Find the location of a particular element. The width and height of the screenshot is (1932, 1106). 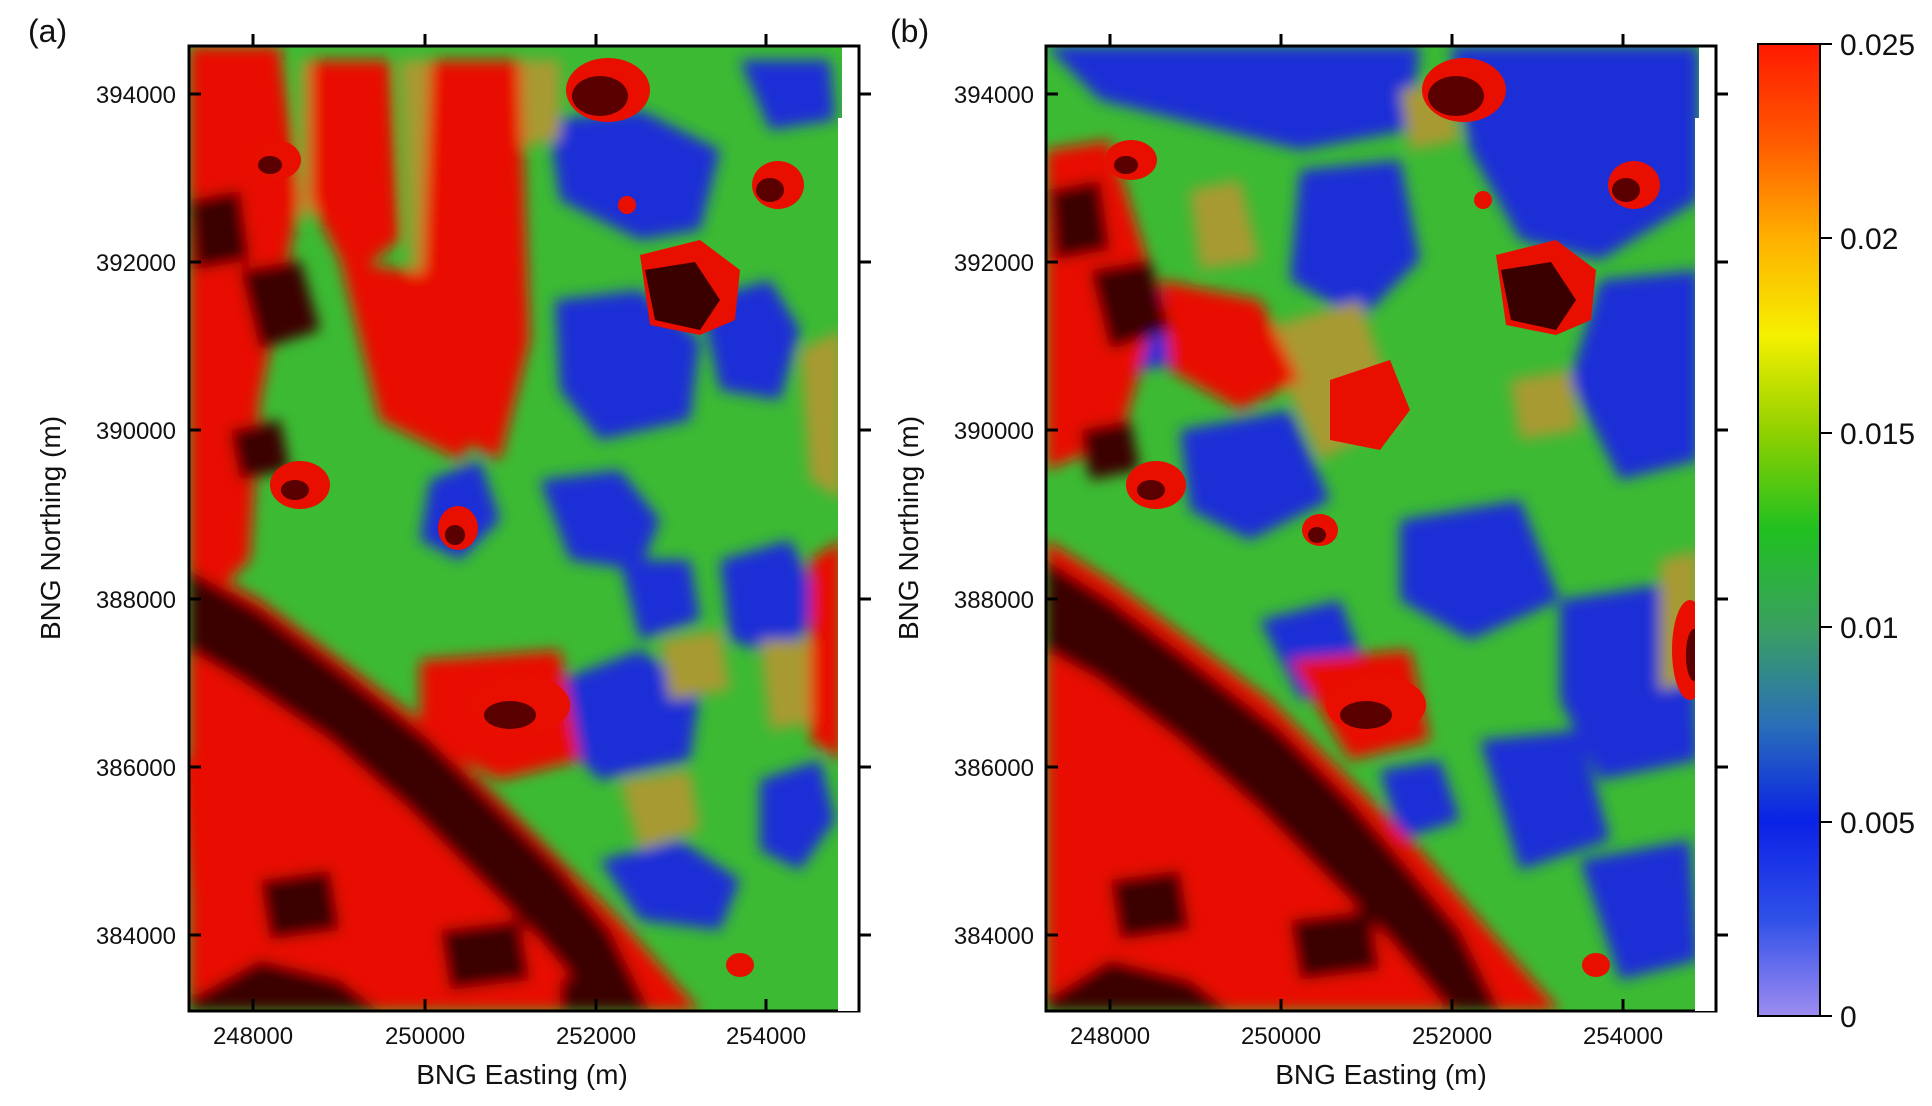

panel-a-xtick-label: 254000 is located at coordinates (766, 1036).